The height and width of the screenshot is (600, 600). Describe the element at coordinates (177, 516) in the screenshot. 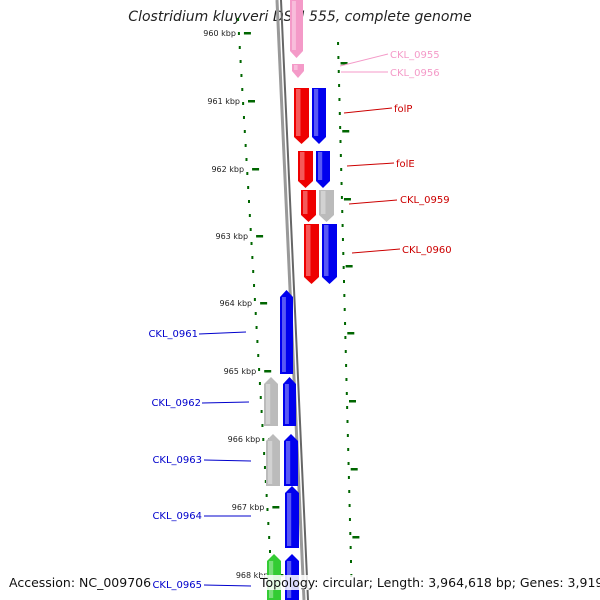

I see `gene-label-ckl-0964: CKL_0964` at that location.